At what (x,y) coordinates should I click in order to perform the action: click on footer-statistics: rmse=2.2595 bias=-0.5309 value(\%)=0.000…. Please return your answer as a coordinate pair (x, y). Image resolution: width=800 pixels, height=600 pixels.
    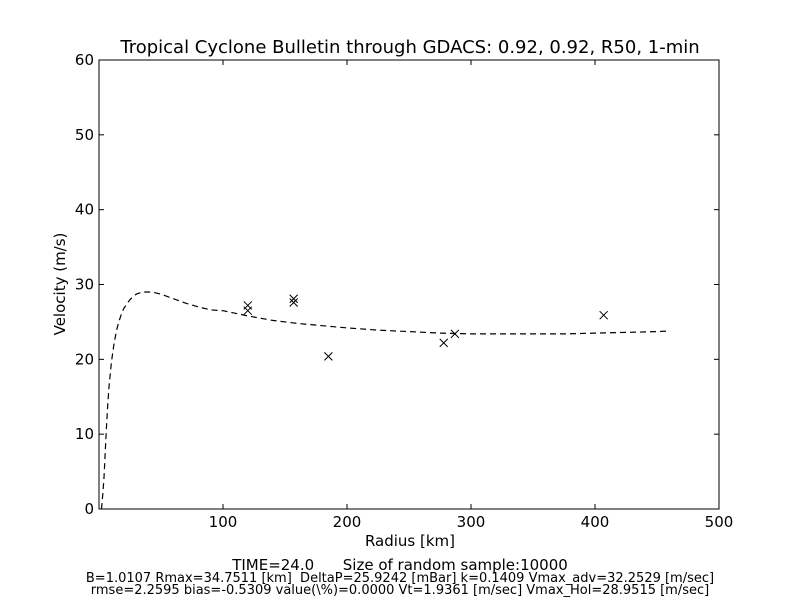
    Looking at the image, I should click on (400, 590).